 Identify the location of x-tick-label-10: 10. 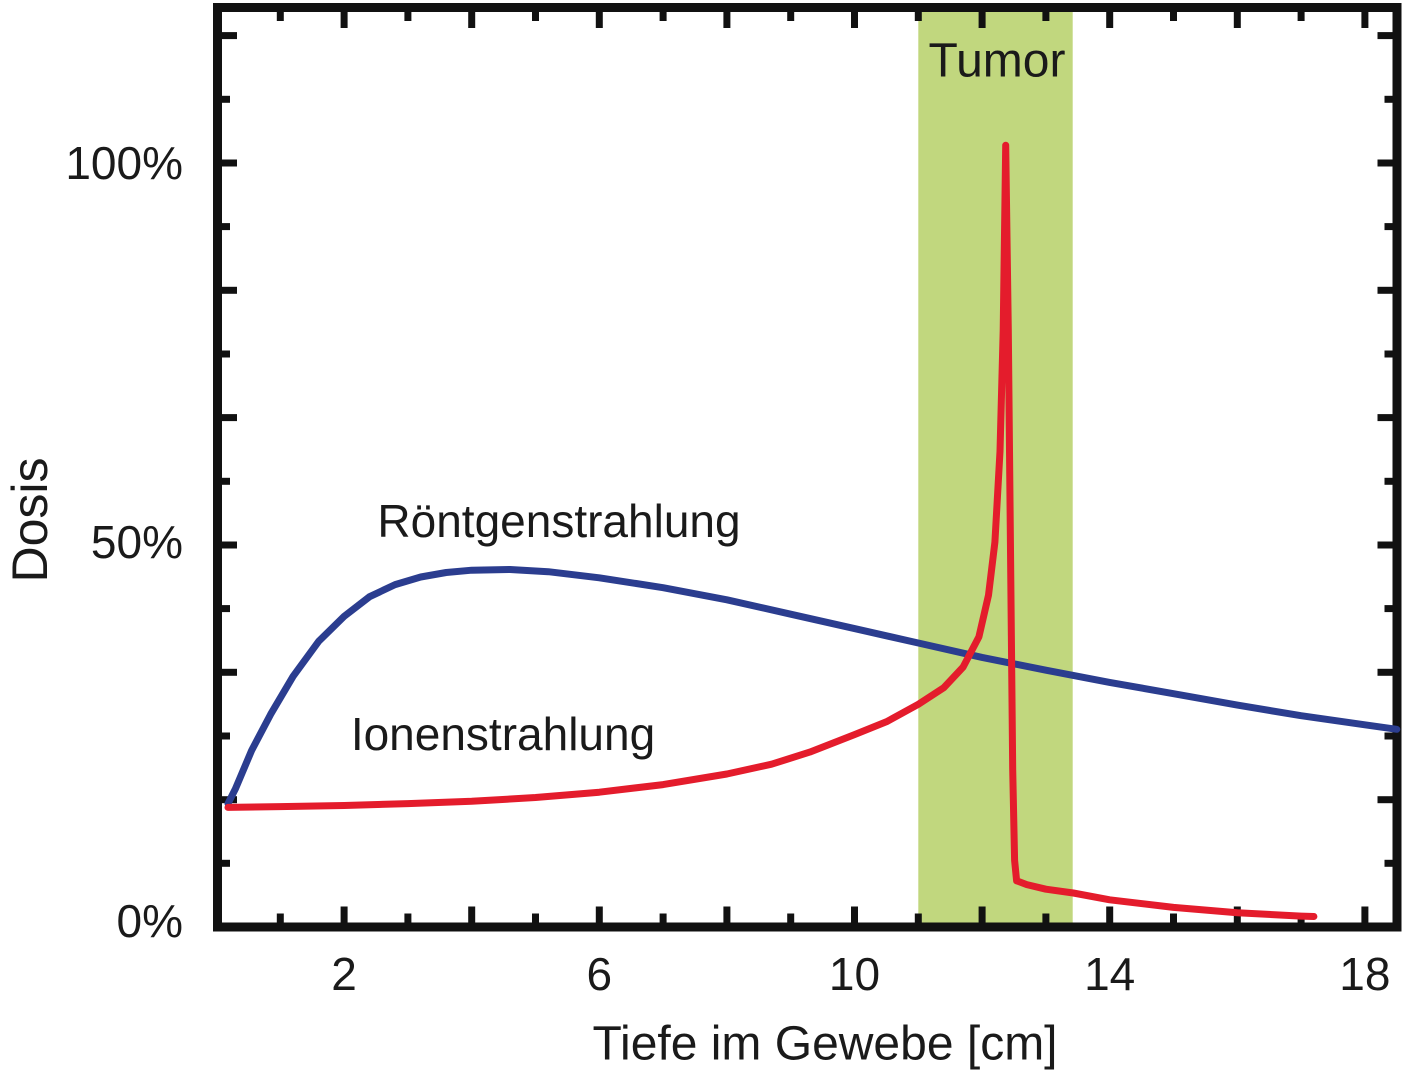
(854, 974).